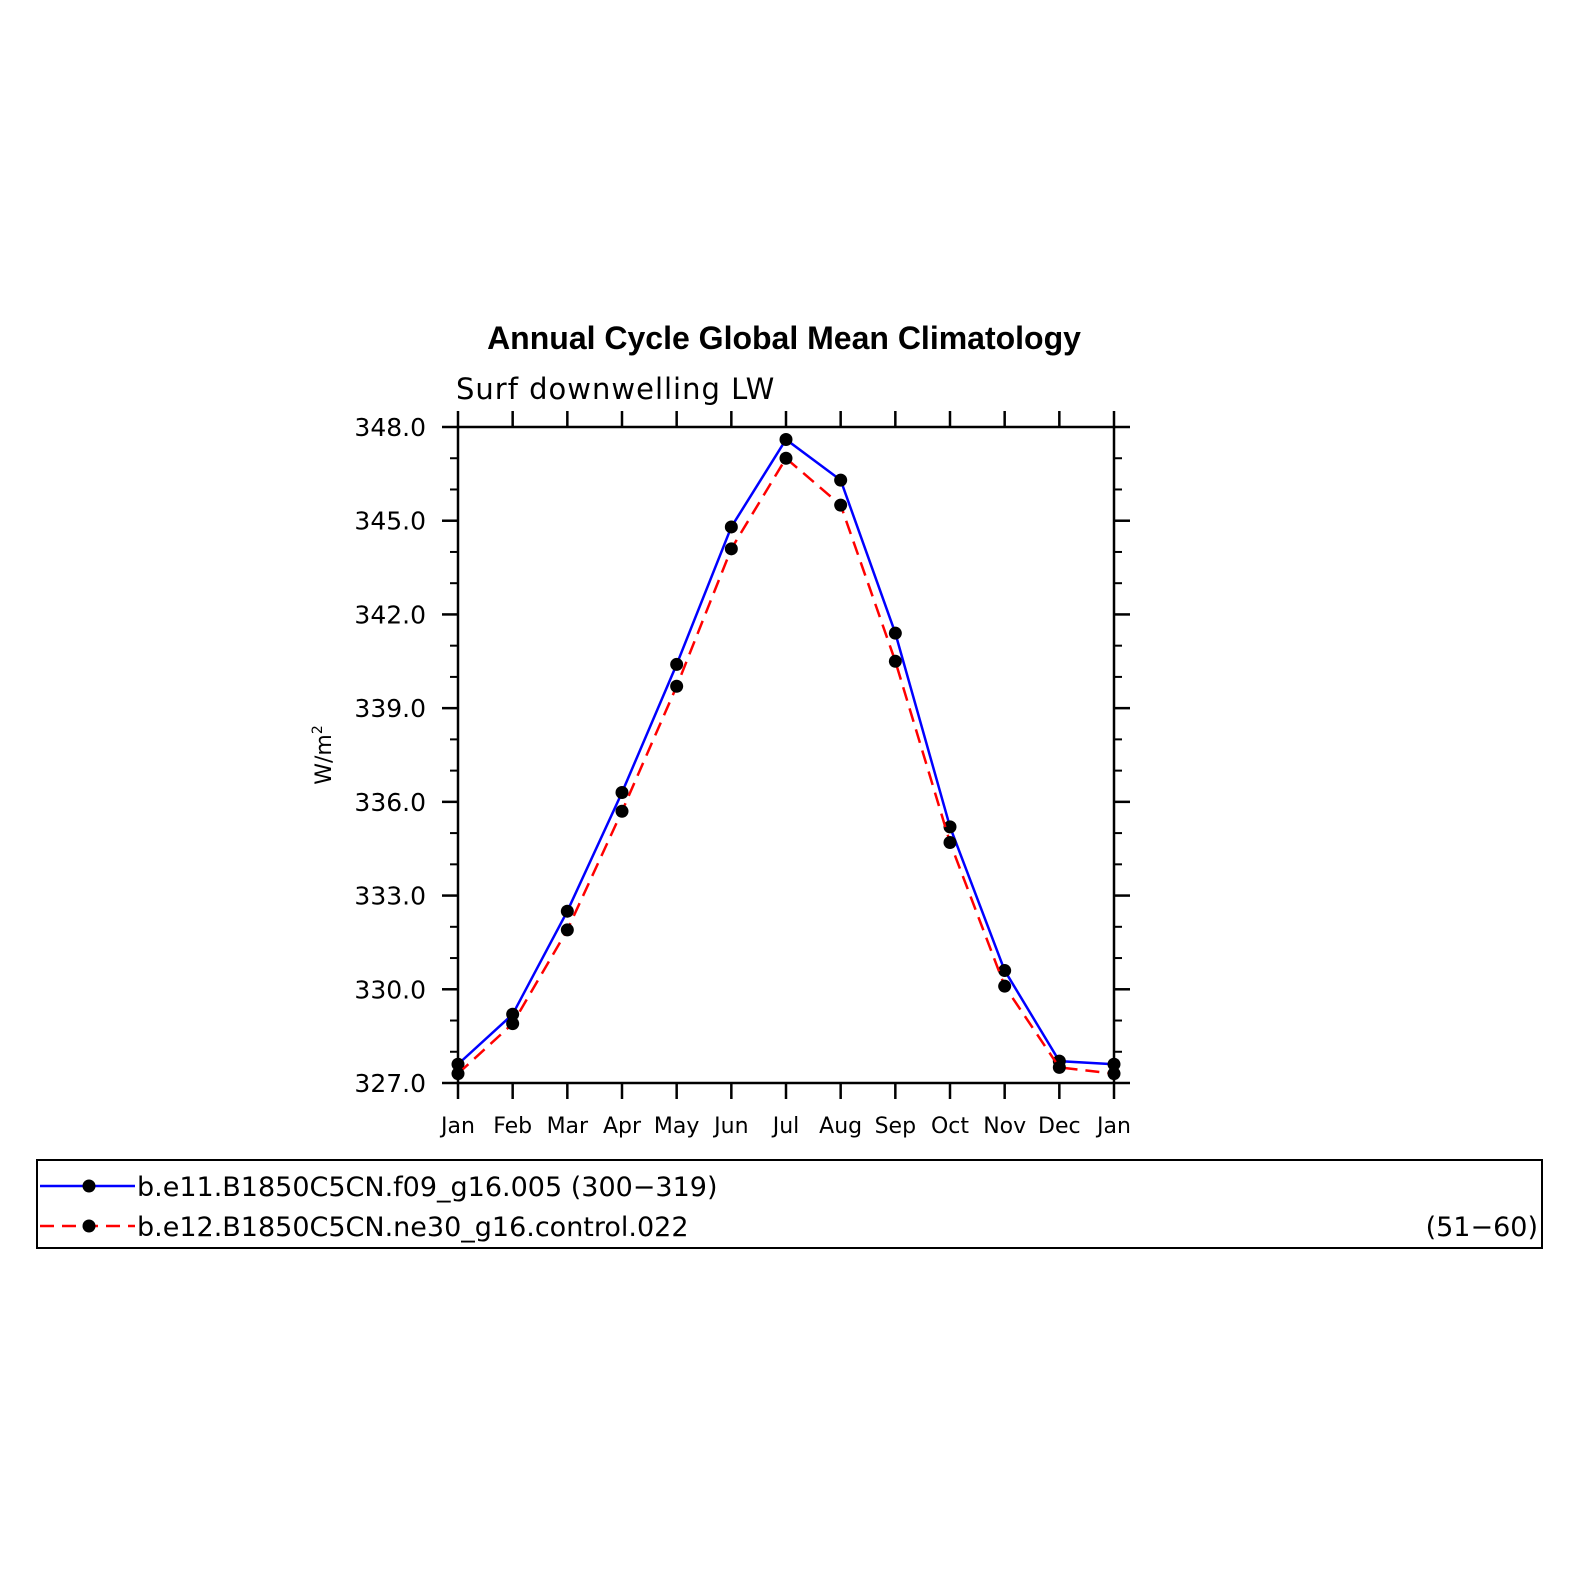 This screenshot has height=1575, width=1575. Describe the element at coordinates (950, 1126) in the screenshot. I see `x-tick-label: Oct` at that location.